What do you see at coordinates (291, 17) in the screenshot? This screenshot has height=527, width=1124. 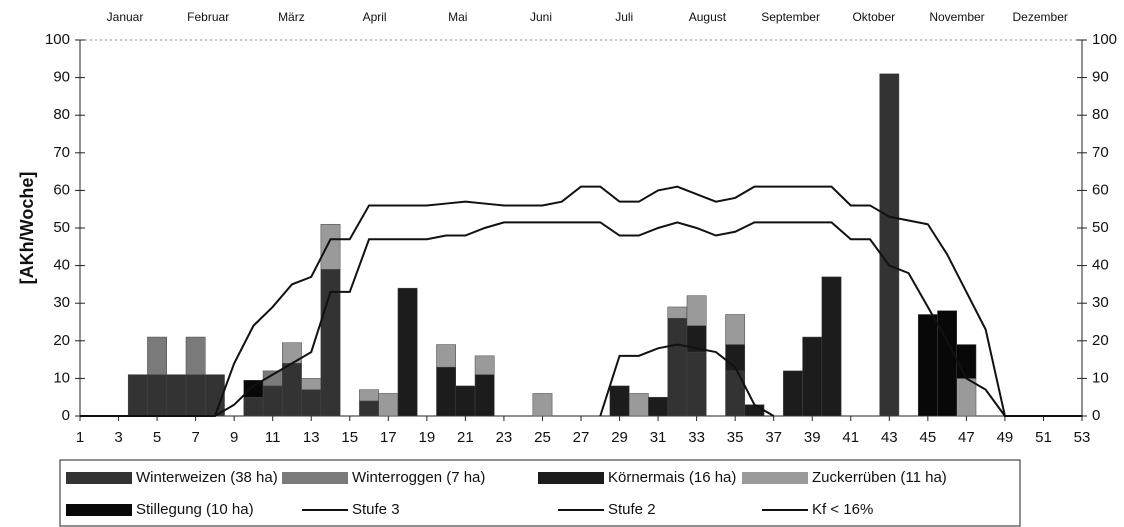 I see `month-label: März` at bounding box center [291, 17].